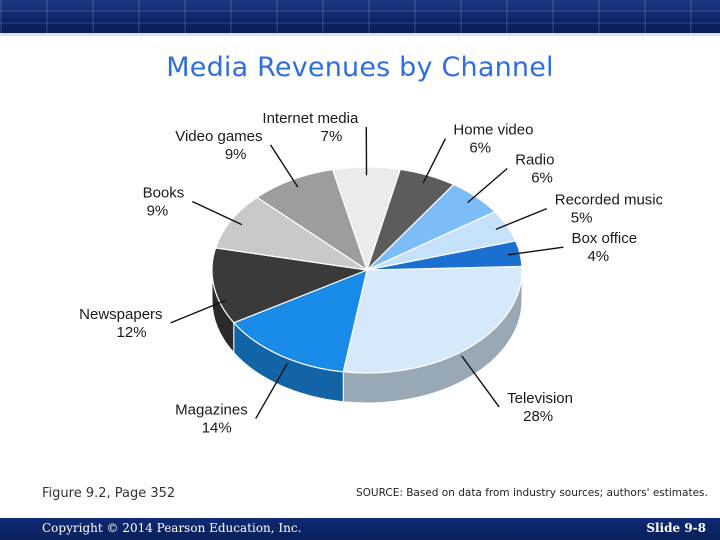  Describe the element at coordinates (109, 493) in the screenshot. I see `figure-caption: Figure 9.2, Page 352` at that location.